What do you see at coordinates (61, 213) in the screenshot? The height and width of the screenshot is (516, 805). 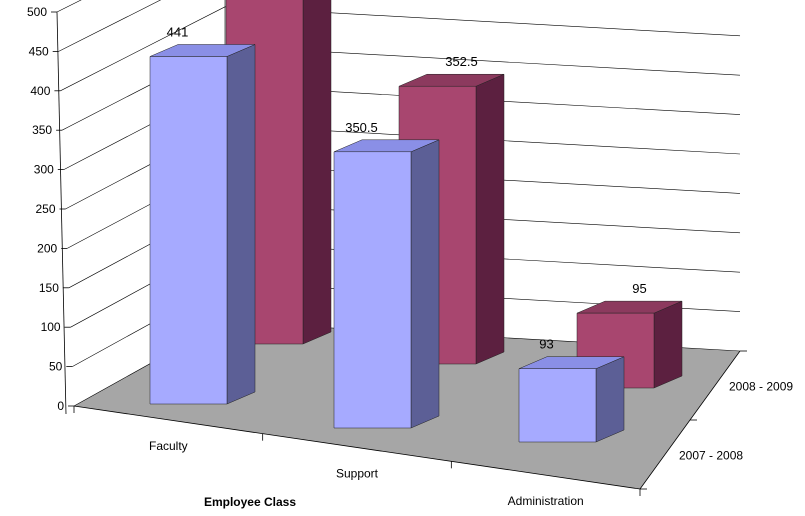 I see `y-axis-line` at bounding box center [61, 213].